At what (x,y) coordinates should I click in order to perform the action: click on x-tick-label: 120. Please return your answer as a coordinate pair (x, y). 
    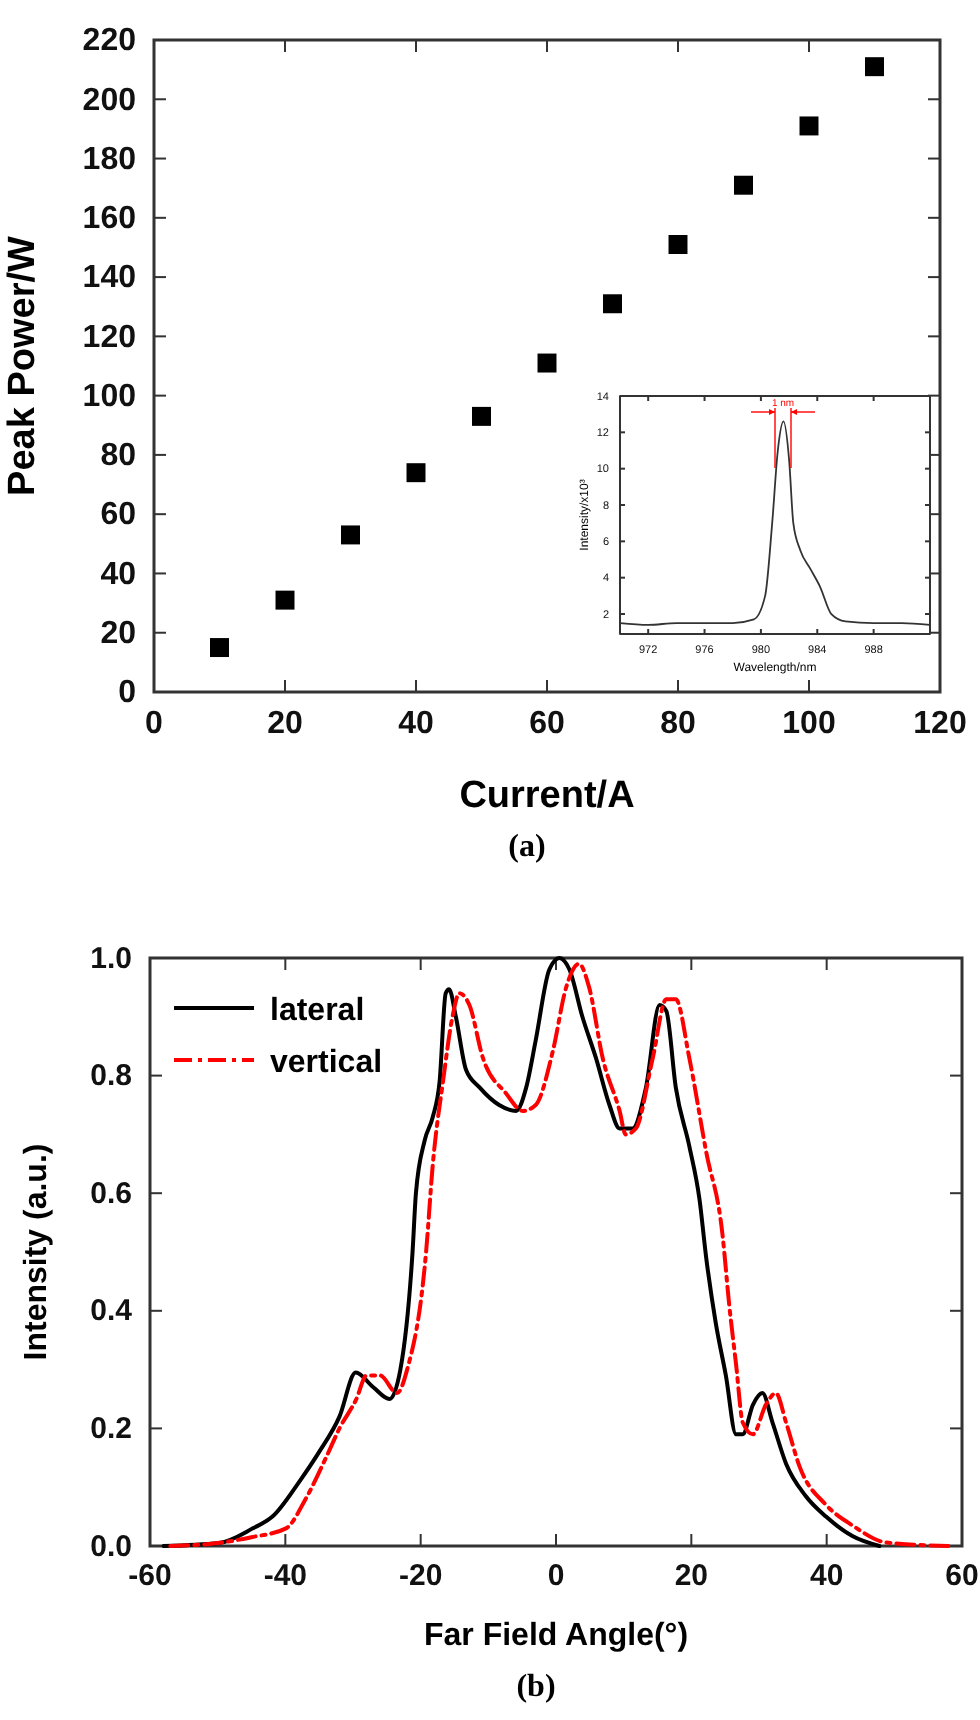
    Looking at the image, I should click on (940, 723).